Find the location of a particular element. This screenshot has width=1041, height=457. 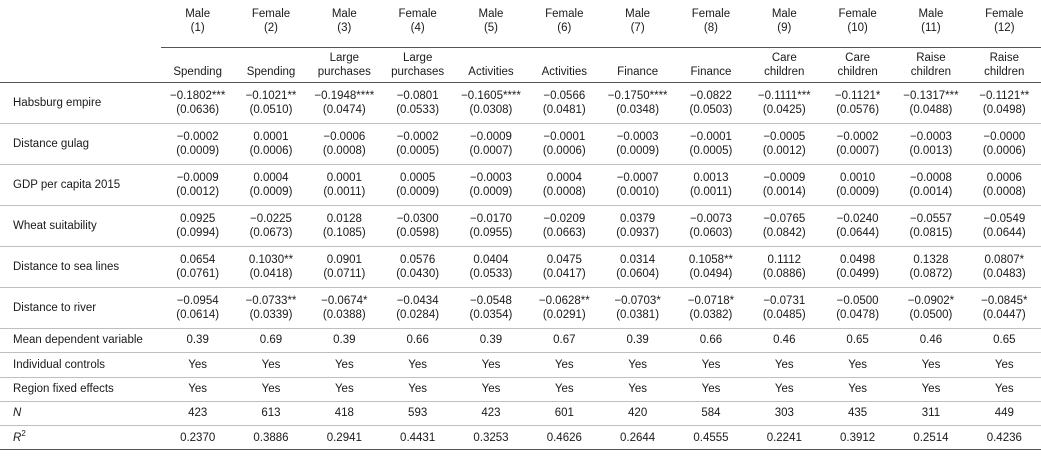

coefficient-value: −0.0557 is located at coordinates (931, 218).